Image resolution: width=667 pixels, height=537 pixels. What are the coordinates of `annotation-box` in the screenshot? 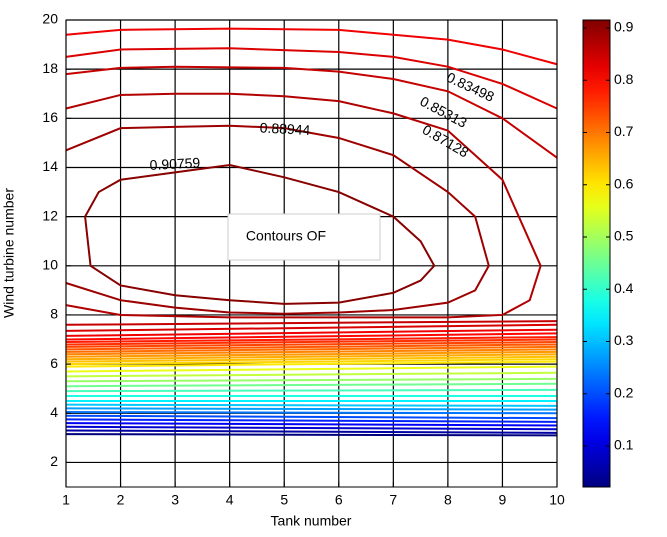 It's located at (304, 237).